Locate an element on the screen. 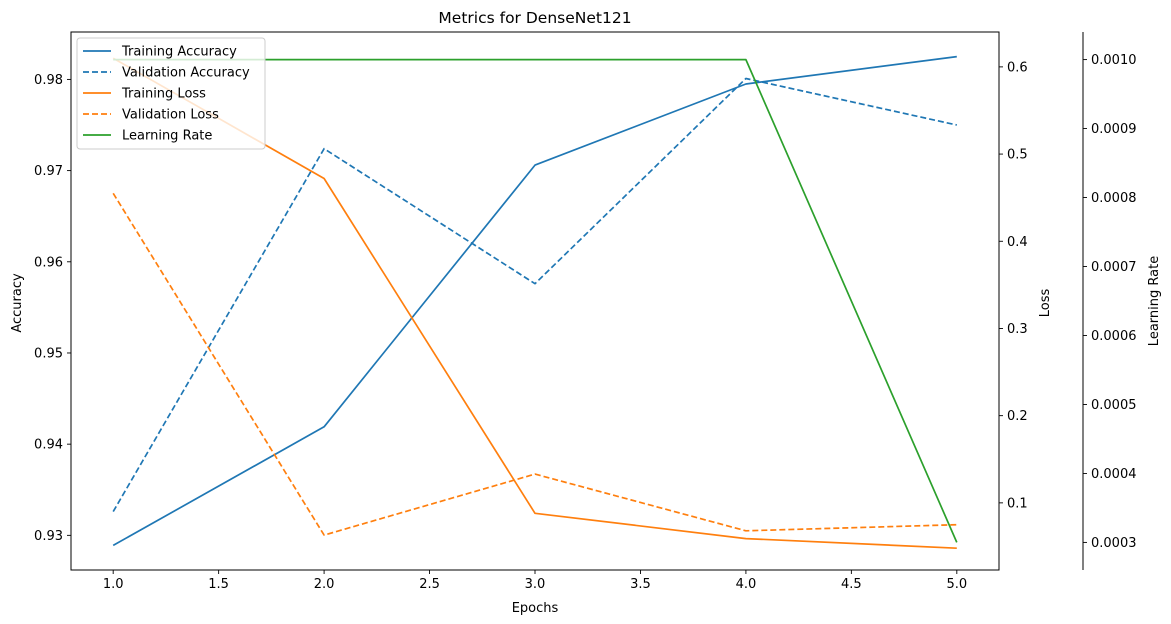  loss-tick-label: 0.3 is located at coordinates (1017, 329).